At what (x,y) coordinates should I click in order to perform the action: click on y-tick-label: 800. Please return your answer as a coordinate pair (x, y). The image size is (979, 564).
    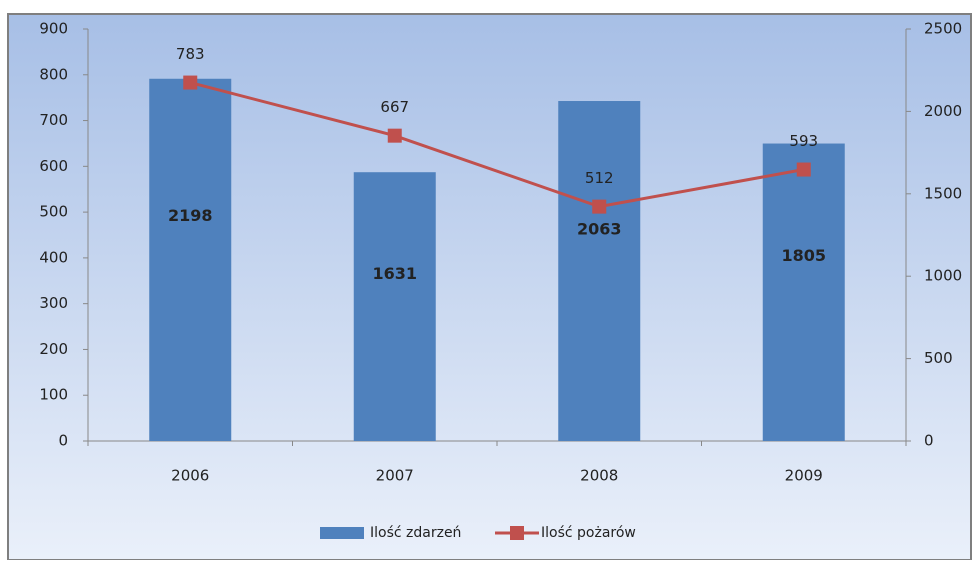
    Looking at the image, I should click on (53, 74).